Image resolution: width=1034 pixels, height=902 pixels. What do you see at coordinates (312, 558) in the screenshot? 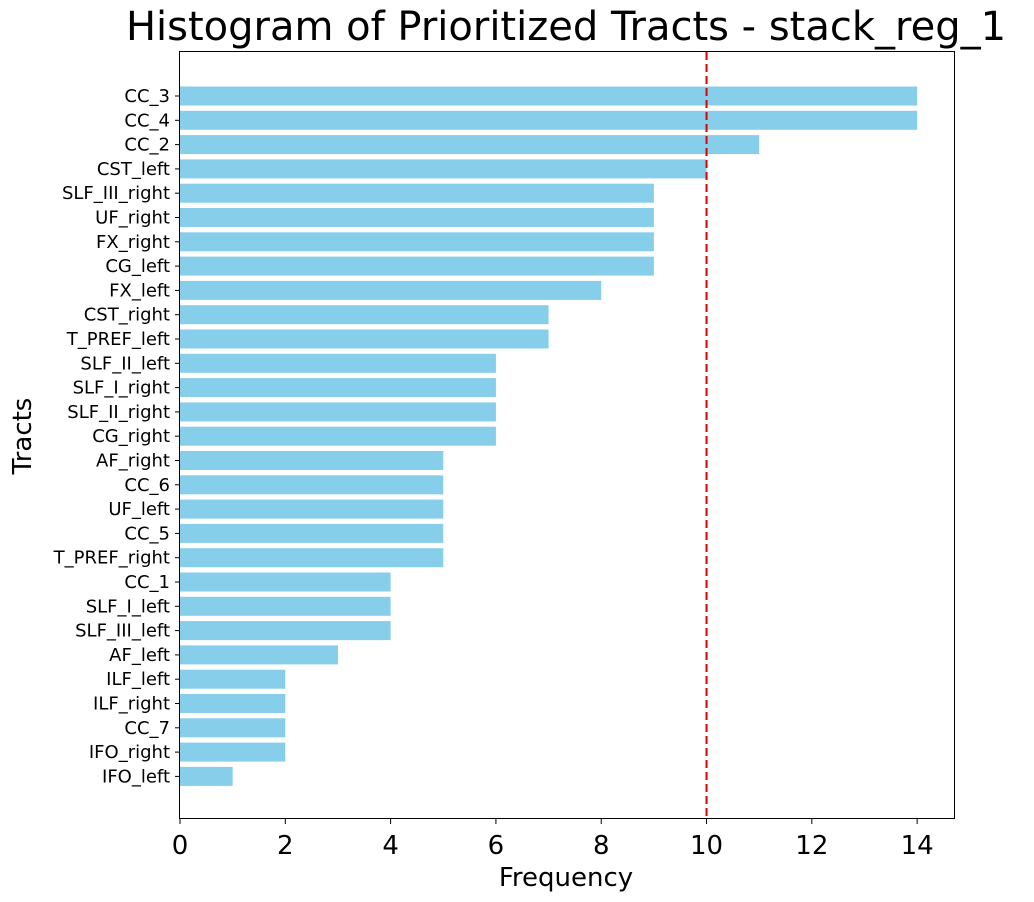
I see `bar-T_PREF_right` at bounding box center [312, 558].